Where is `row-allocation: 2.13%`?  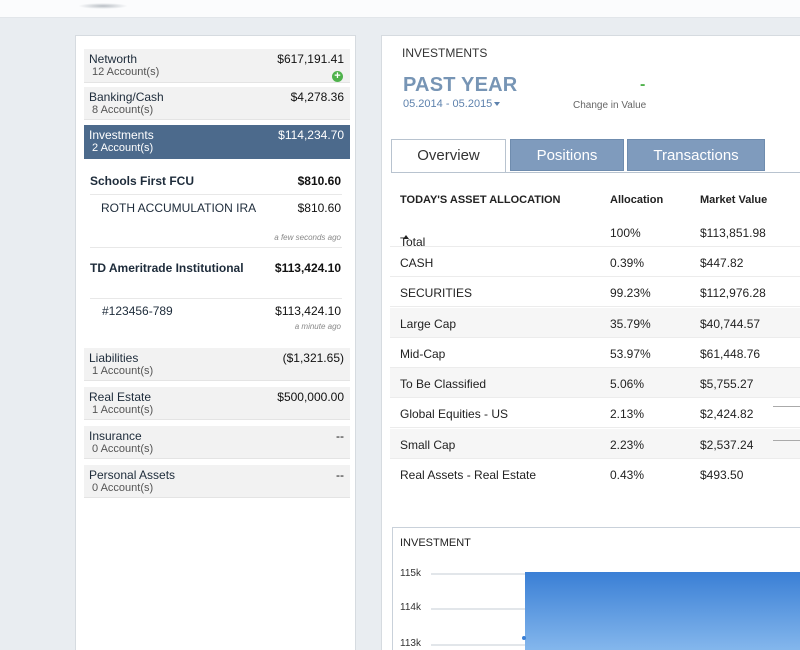 row-allocation: 2.13% is located at coordinates (627, 414).